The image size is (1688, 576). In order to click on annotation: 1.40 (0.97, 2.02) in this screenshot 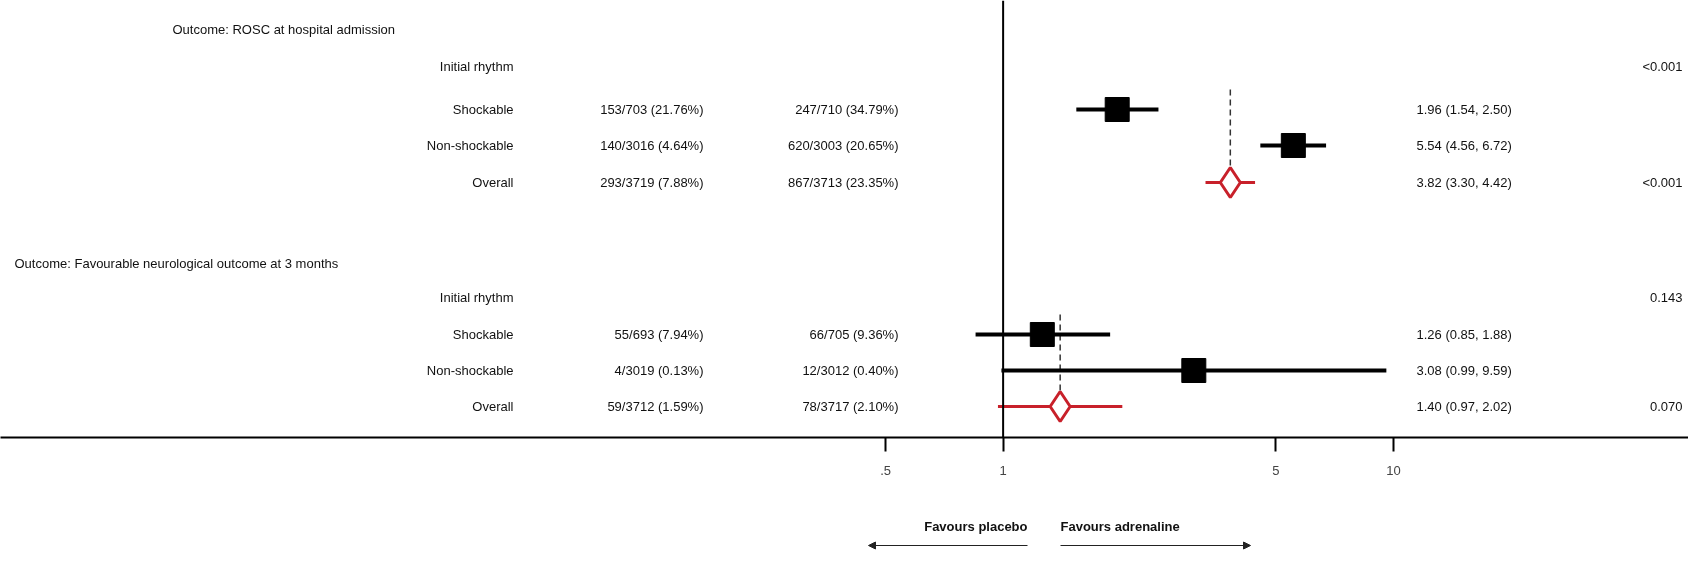, I will do `click(1464, 406)`.